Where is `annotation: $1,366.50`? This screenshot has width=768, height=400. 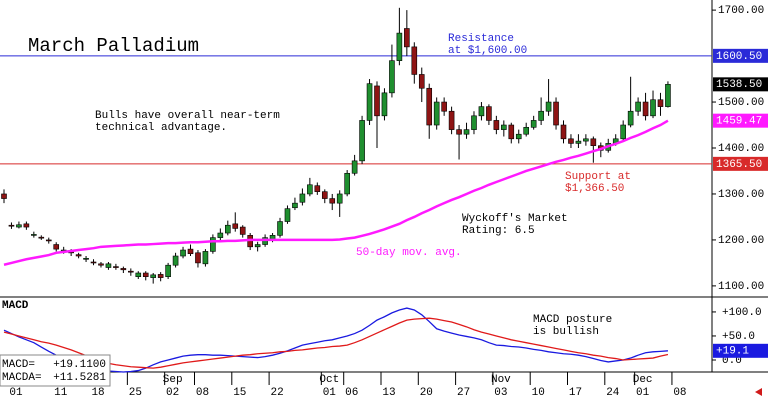
annotation: $1,366.50 is located at coordinates (594, 189).